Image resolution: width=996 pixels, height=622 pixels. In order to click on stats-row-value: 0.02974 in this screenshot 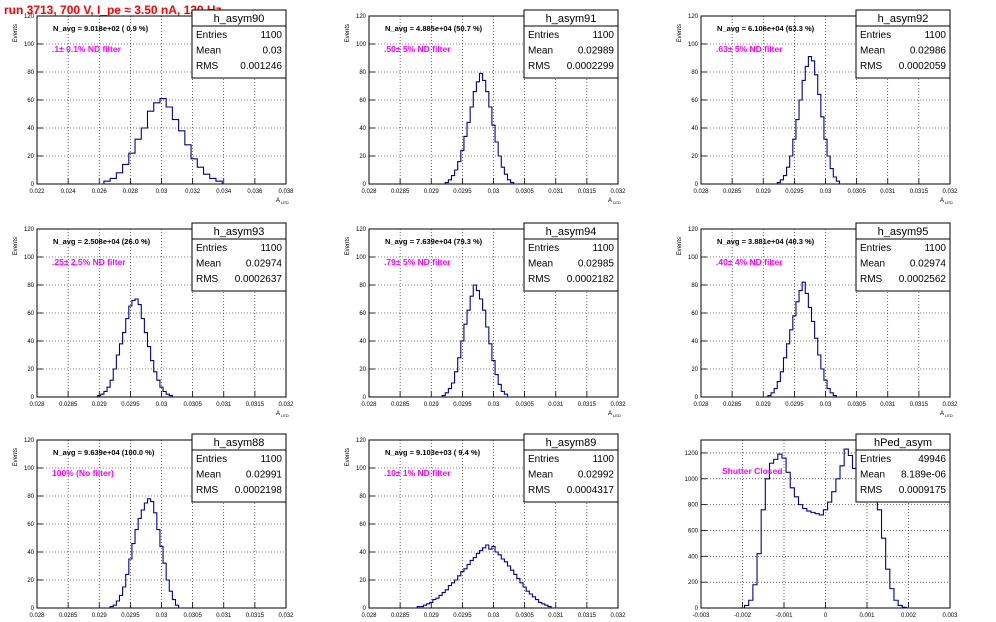, I will do `click(264, 264)`.